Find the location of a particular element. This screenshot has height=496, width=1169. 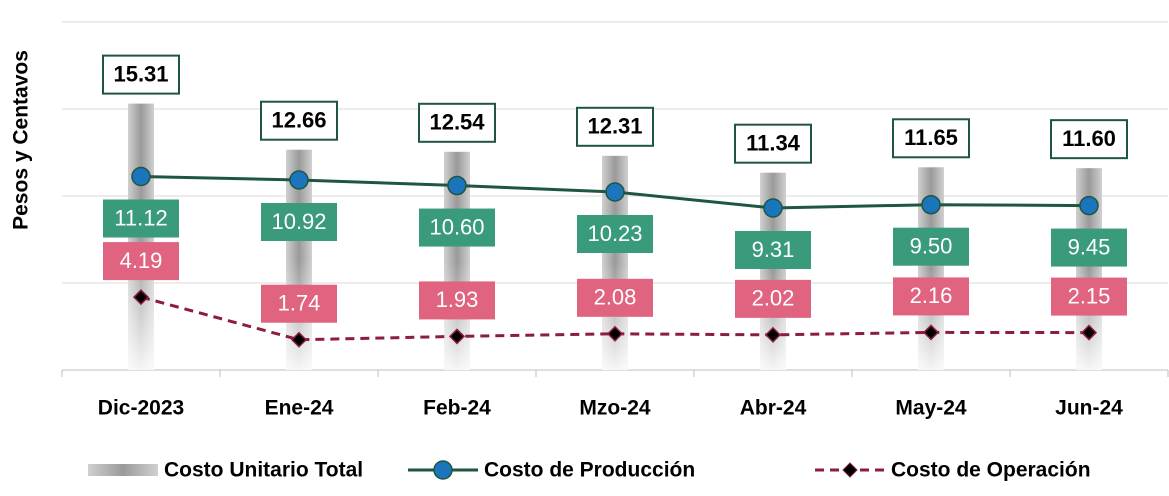

legend-label: Costo Unitario Total is located at coordinates (263, 470).